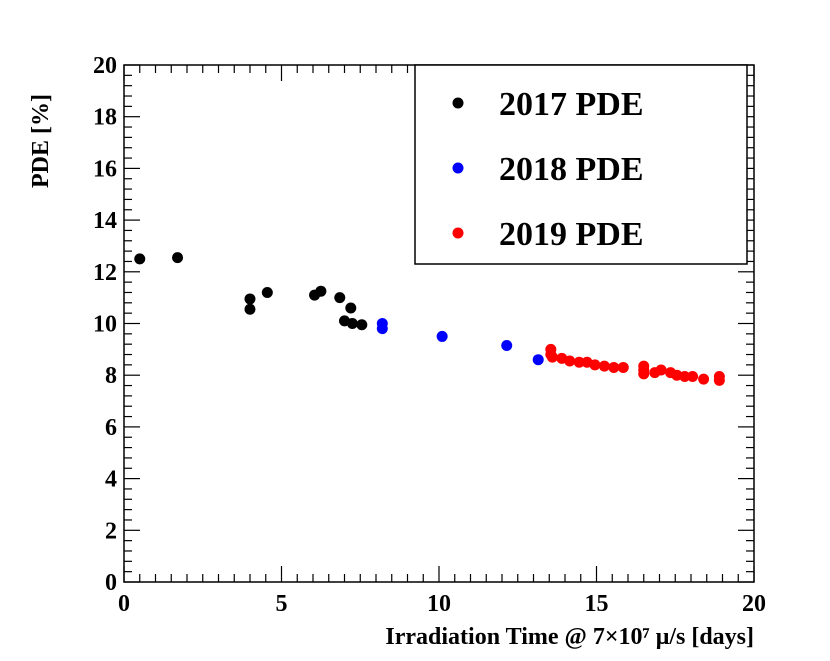  Describe the element at coordinates (105, 221) in the screenshot. I see `y-tick-label: 14` at that location.